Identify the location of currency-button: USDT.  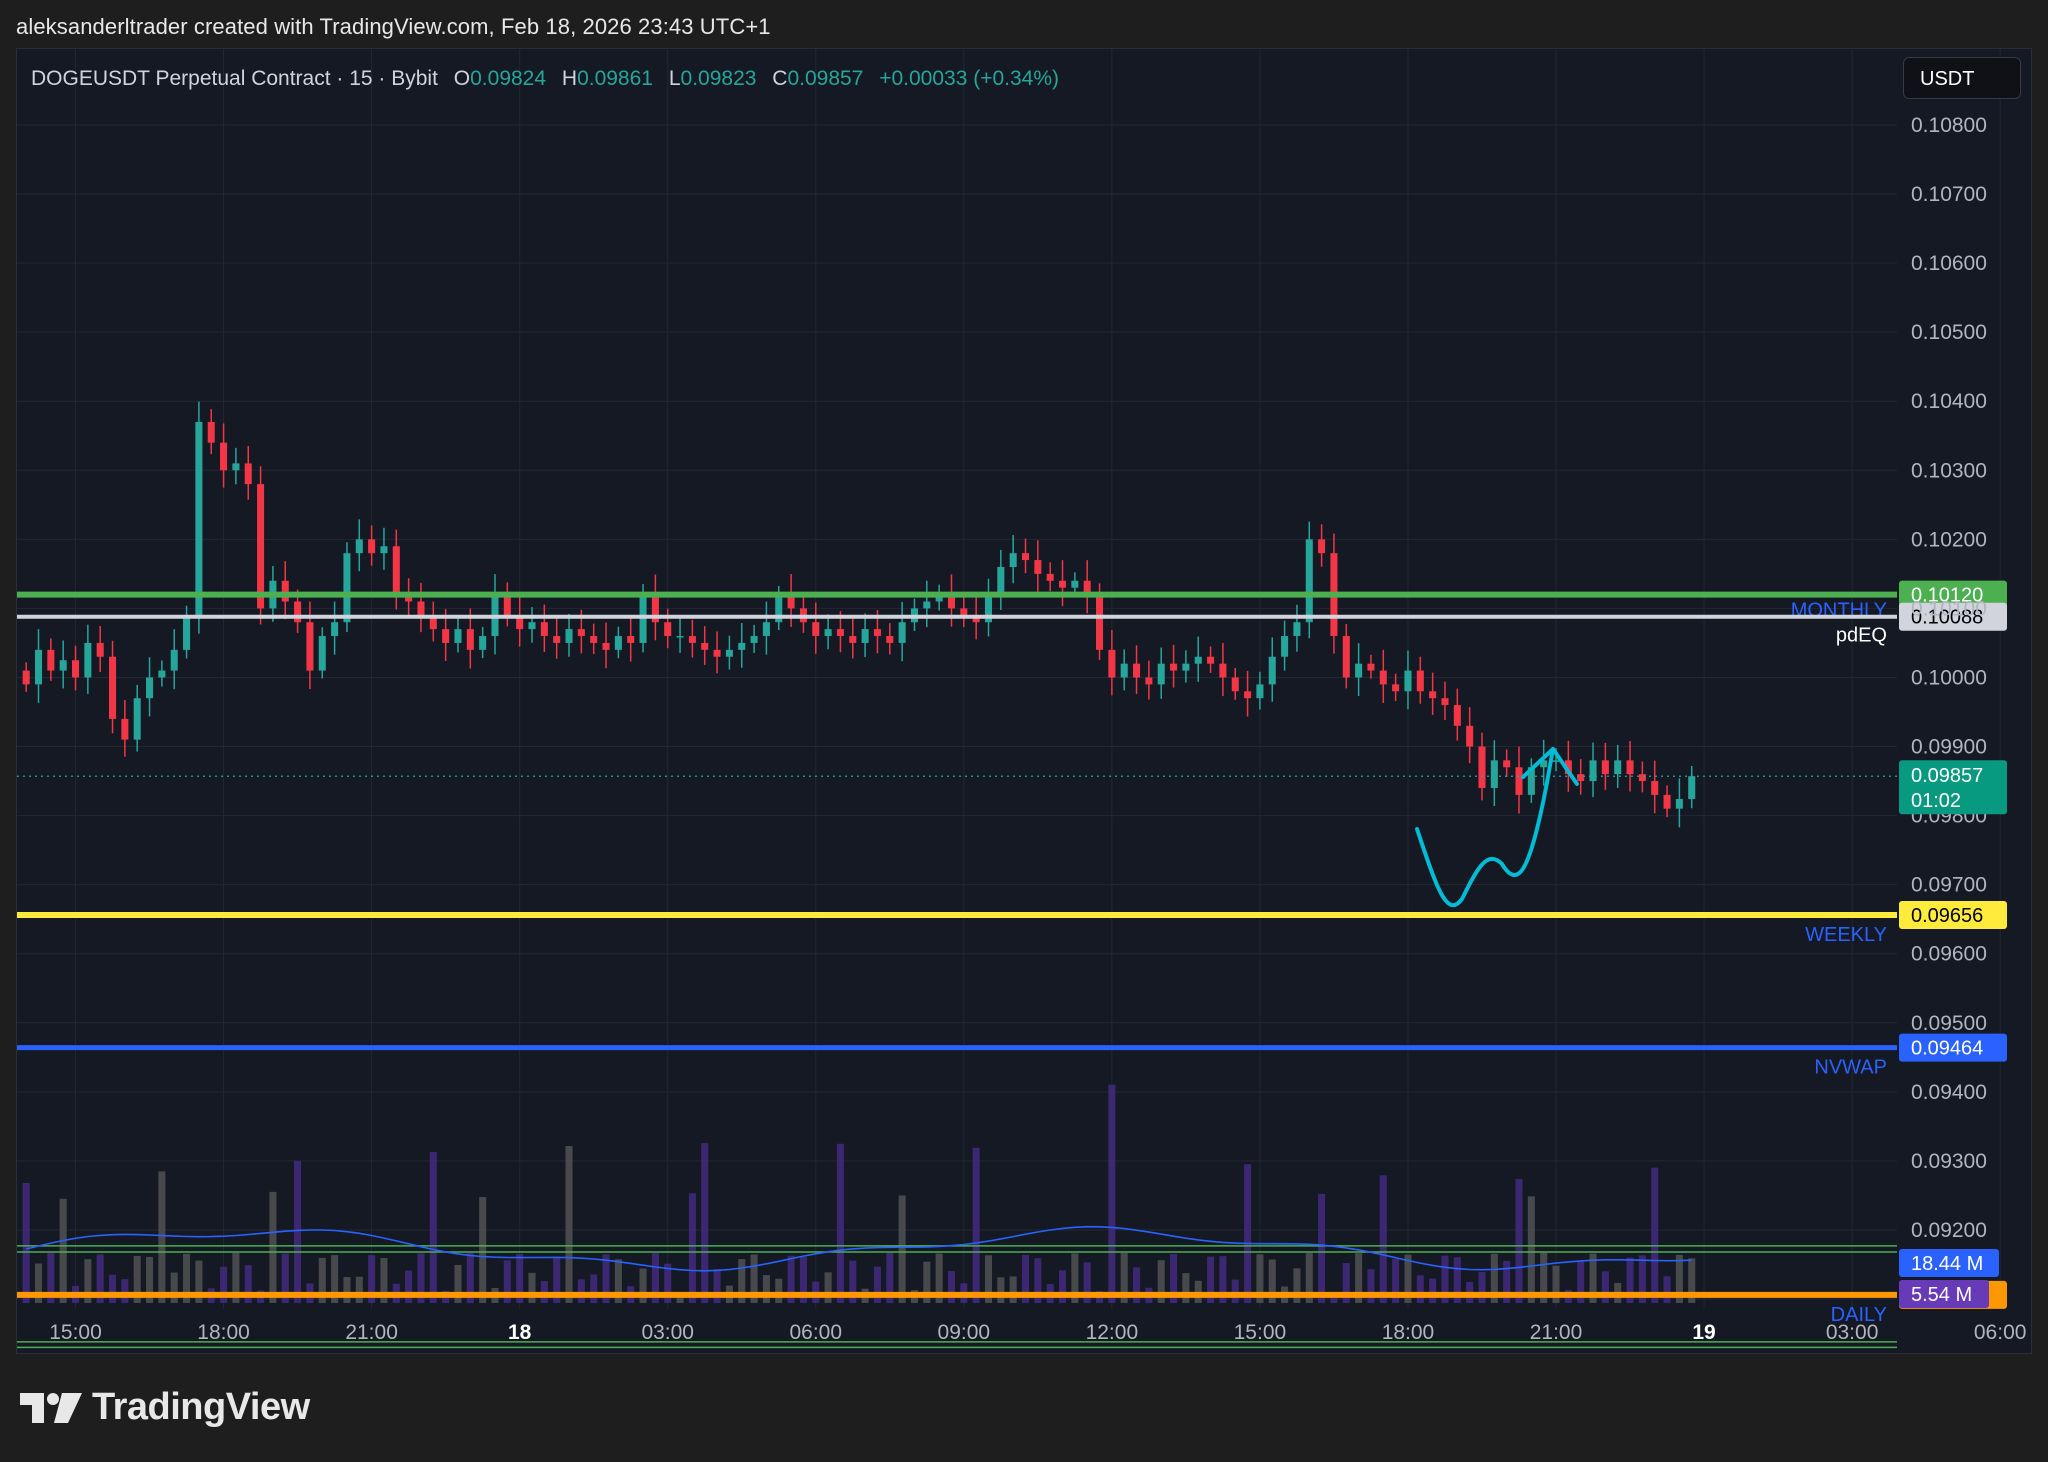
(1962, 78).